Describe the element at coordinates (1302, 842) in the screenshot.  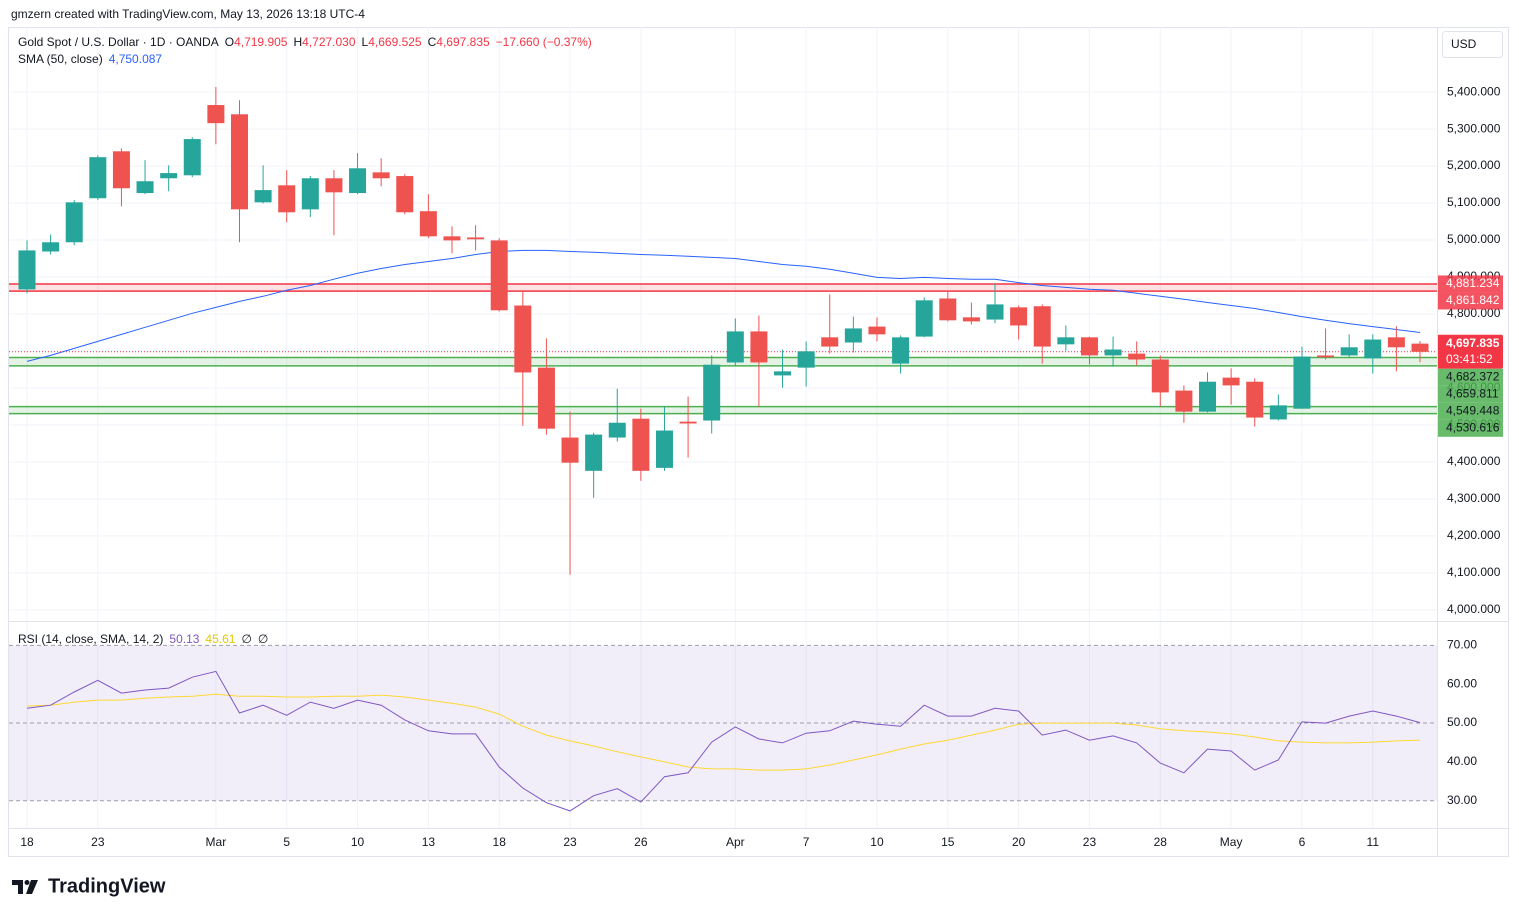
I see `x-tick-label: 6` at that location.